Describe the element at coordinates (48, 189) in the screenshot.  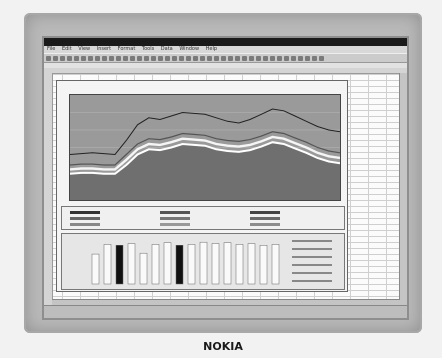
I see `row-header` at that location.